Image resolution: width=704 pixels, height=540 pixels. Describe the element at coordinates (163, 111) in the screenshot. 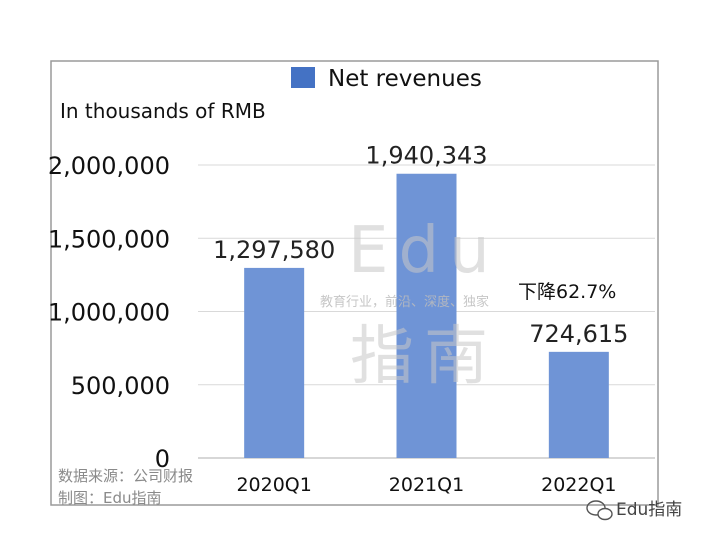

I see `y-axis-unit-label: In thousands of RMB` at that location.